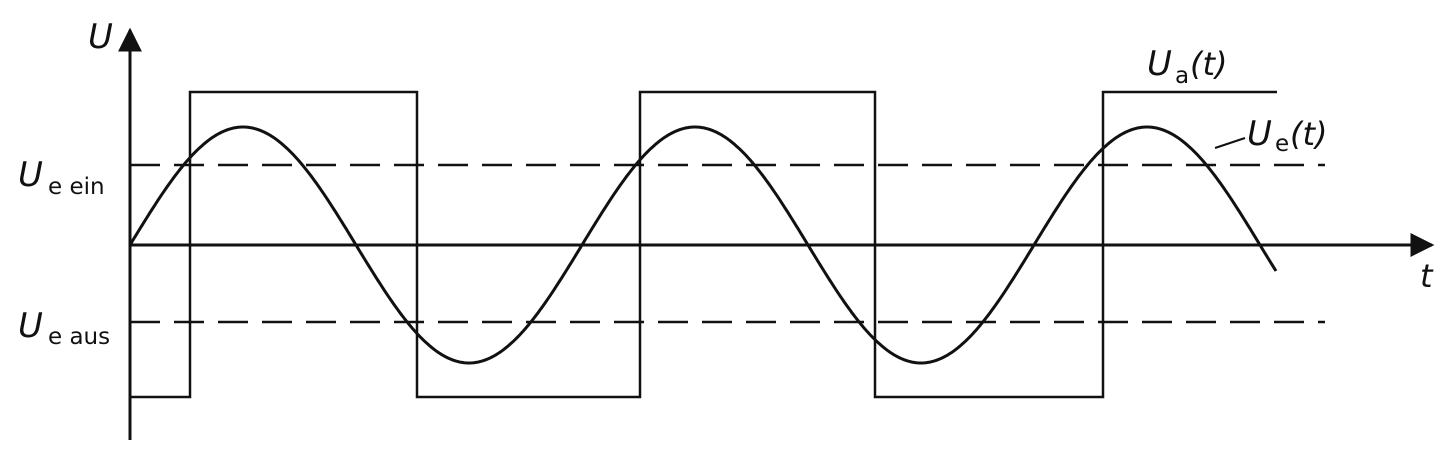  I want to click on threshold-off-label: U e aus, so click(64, 328).